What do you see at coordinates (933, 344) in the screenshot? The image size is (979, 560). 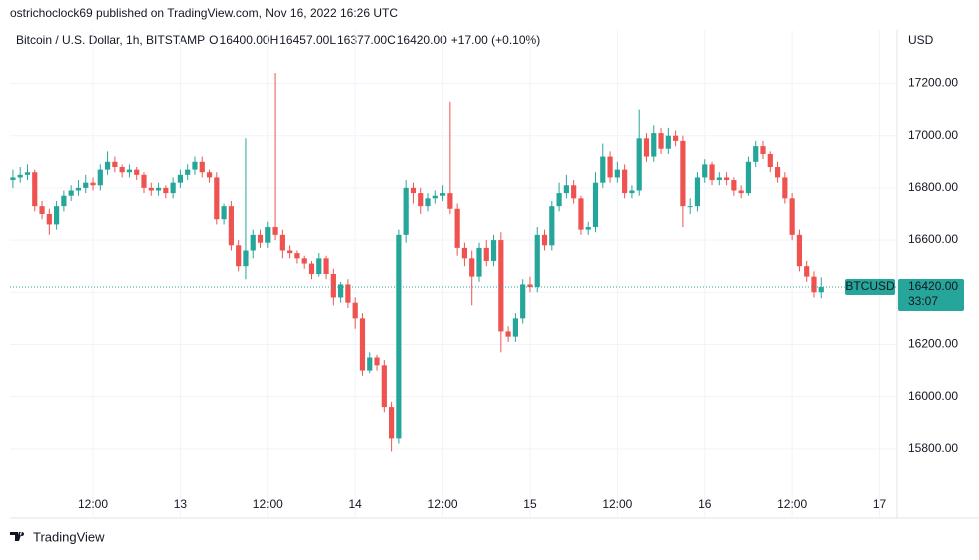 I see `y-tick-label: 16200.00` at bounding box center [933, 344].